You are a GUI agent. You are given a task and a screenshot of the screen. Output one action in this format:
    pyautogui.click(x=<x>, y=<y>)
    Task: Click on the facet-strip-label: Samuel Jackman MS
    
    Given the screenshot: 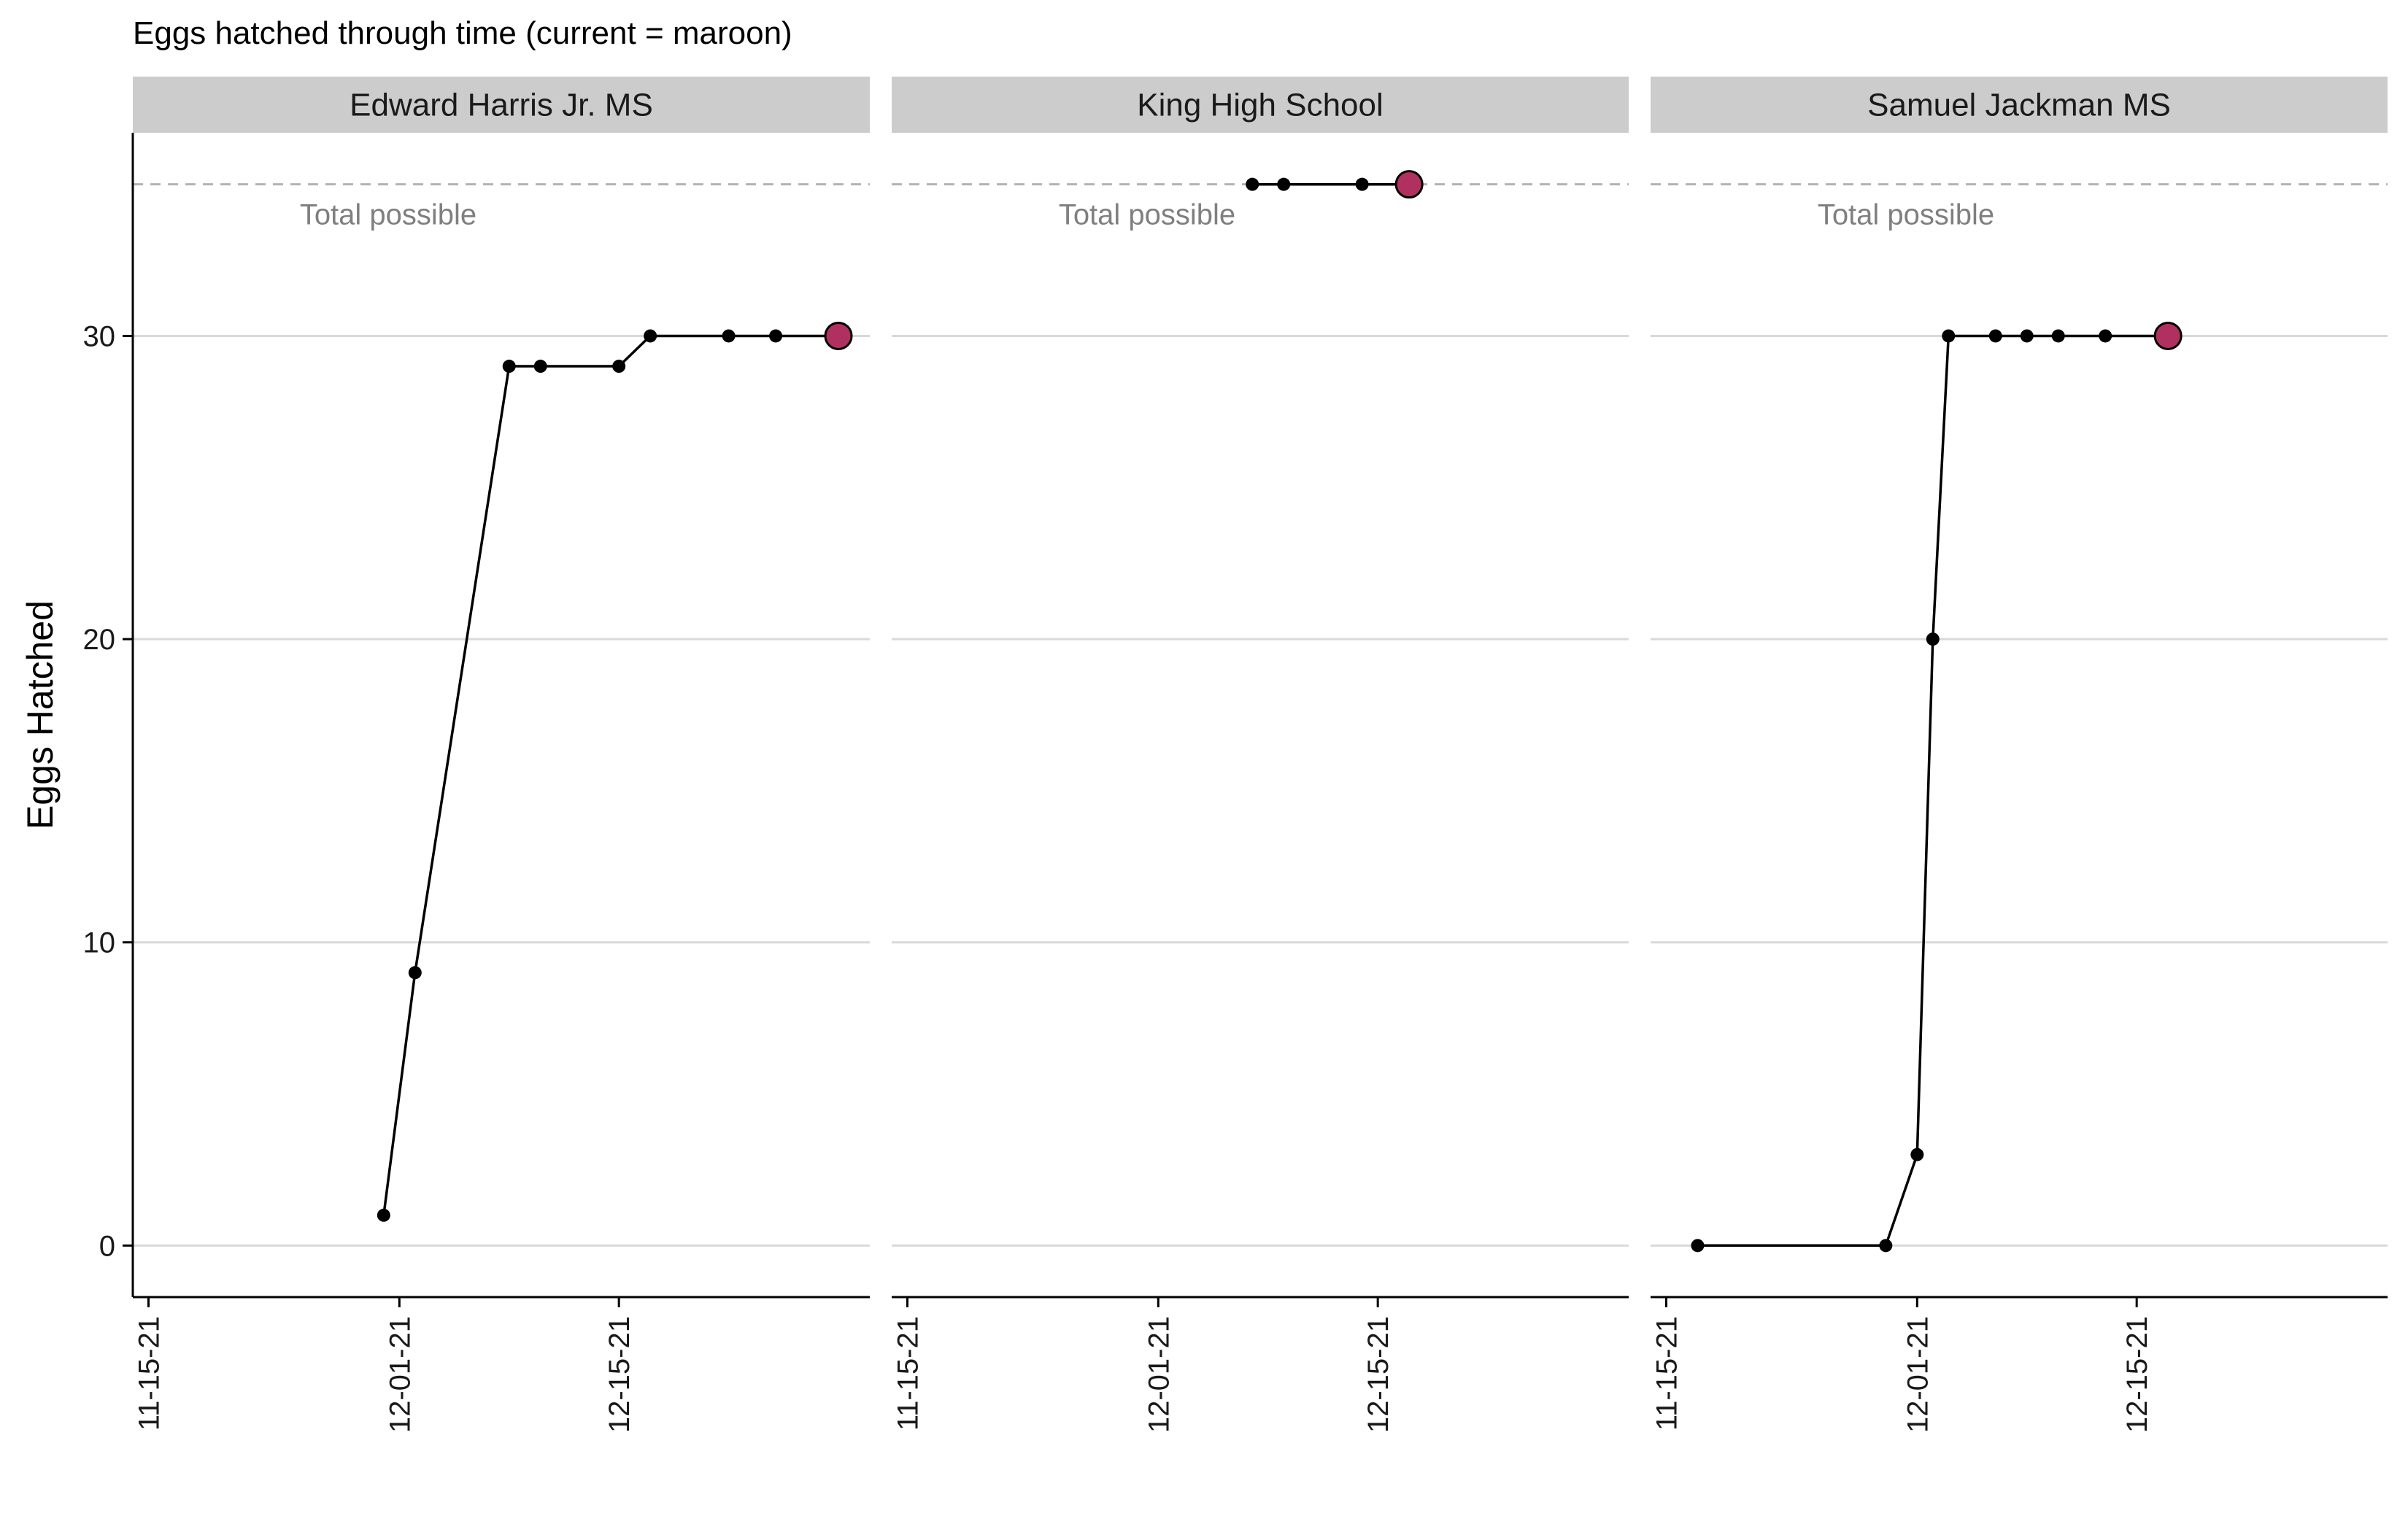 What is the action you would take?
    pyautogui.click(x=2019, y=106)
    